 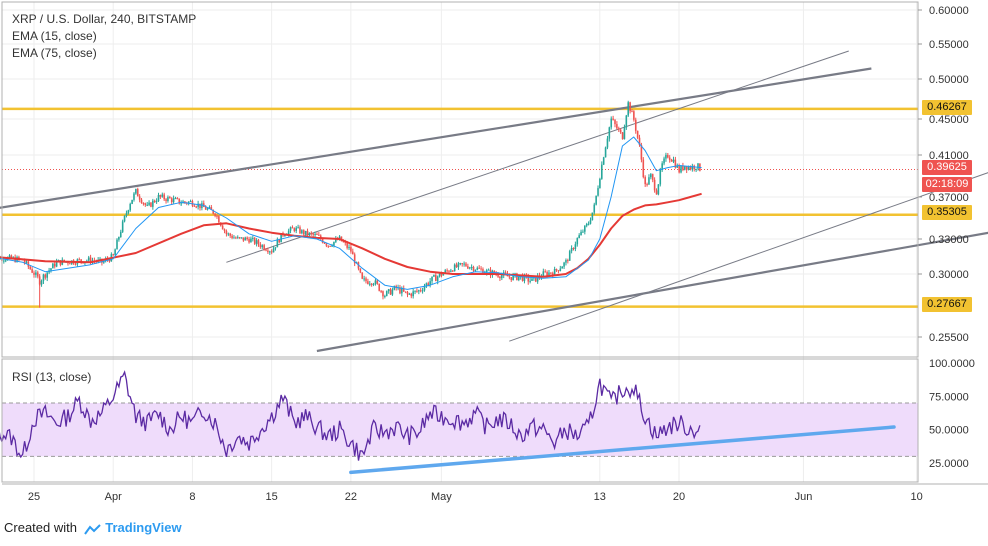 I want to click on rsi-trend-line, so click(x=622, y=450).